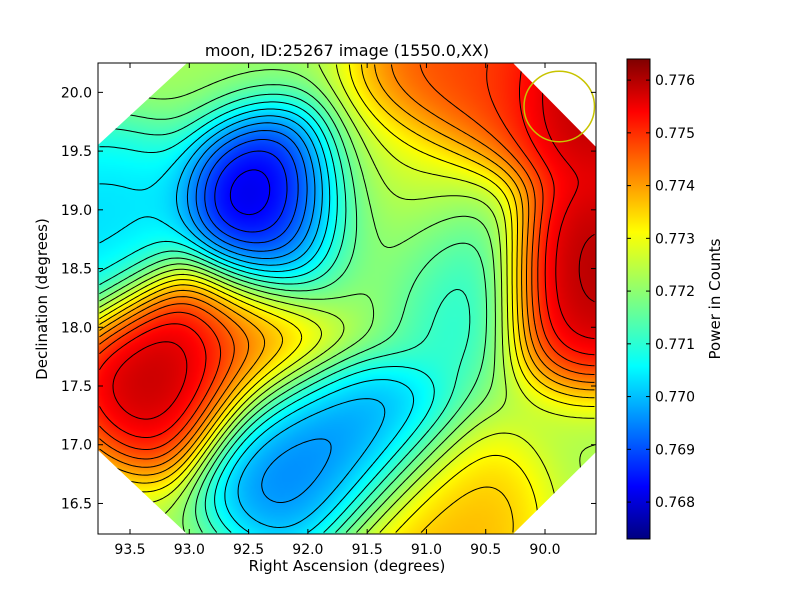 The height and width of the screenshot is (600, 800). Describe the element at coordinates (76, 504) in the screenshot. I see `y-tick-label: 16.5` at that location.